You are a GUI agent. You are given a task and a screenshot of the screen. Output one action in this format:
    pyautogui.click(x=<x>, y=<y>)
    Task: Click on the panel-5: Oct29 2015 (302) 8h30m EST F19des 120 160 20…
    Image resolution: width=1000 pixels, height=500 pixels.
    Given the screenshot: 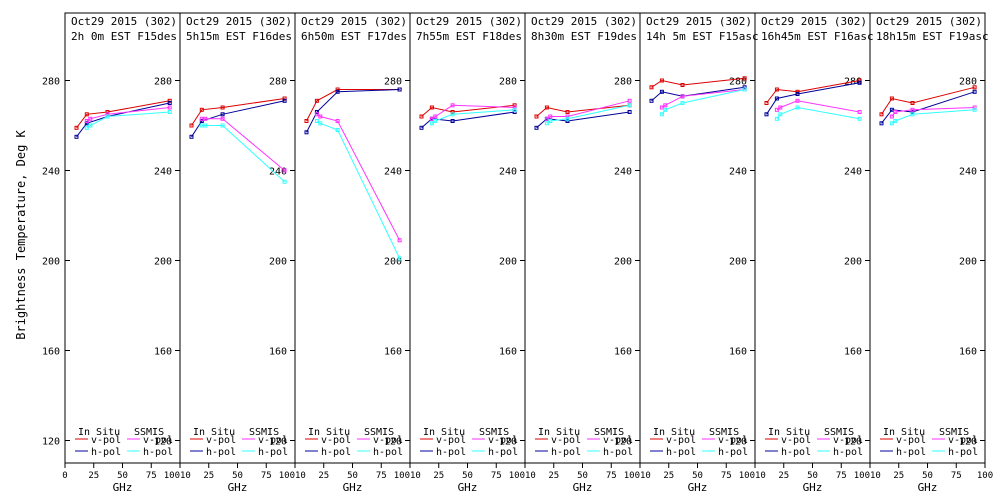 What is the action you would take?
    pyautogui.click(x=582, y=253)
    